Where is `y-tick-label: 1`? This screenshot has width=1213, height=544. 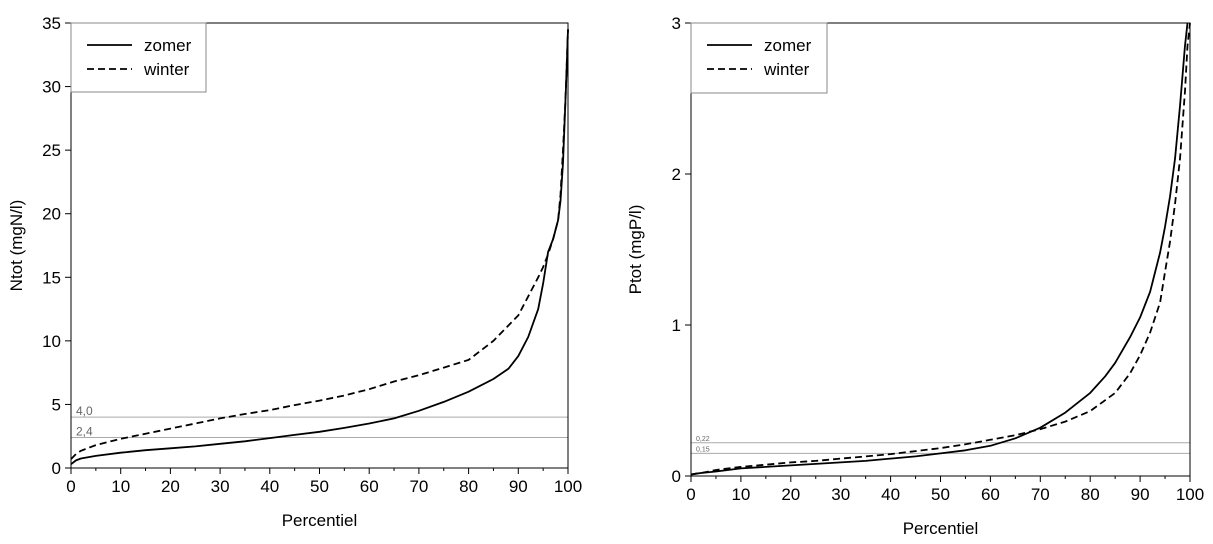
y-tick-label: 1 is located at coordinates (676, 325).